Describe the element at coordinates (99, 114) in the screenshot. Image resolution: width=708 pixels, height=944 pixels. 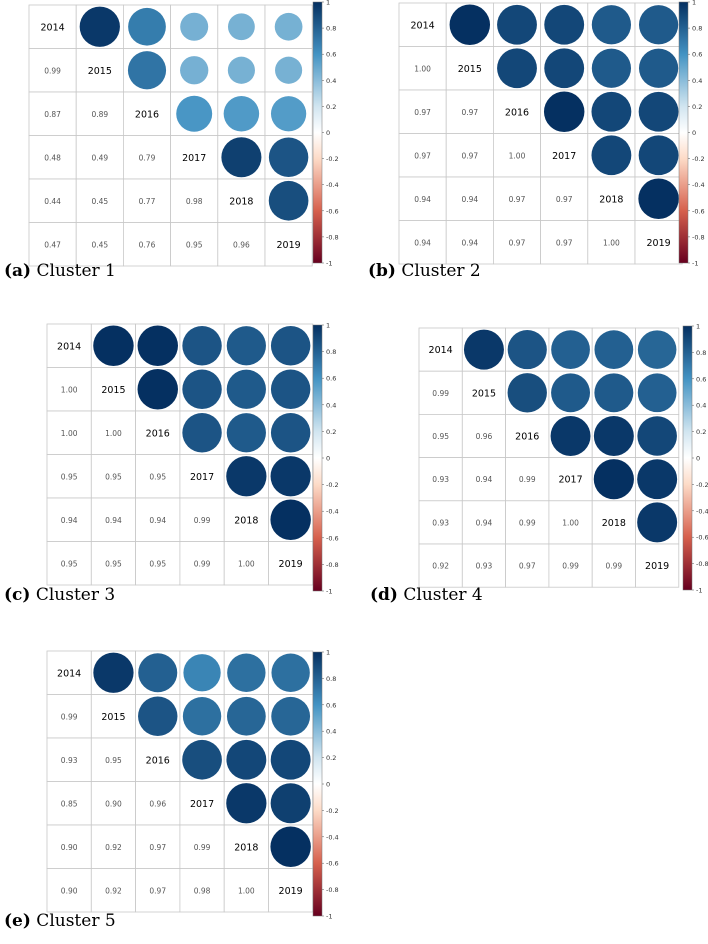
I see `correlation-value-label: 0.89` at that location.